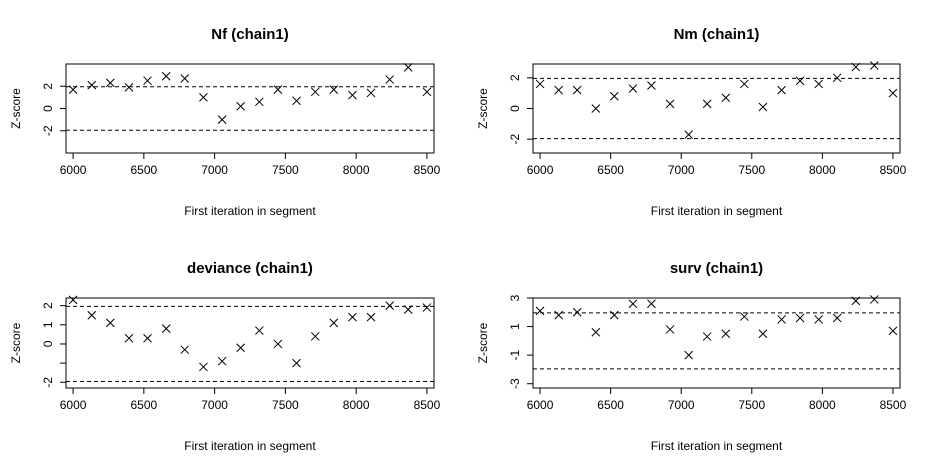 Image resolution: width=934 pixels, height=470 pixels. What do you see at coordinates (48, 382) in the screenshot?
I see `y-tick-label: -2` at bounding box center [48, 382].